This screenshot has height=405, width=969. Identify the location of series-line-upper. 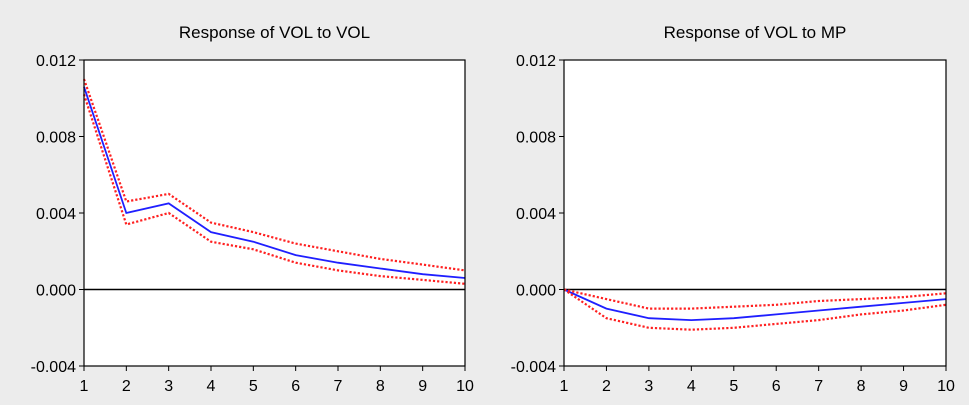
(755, 299).